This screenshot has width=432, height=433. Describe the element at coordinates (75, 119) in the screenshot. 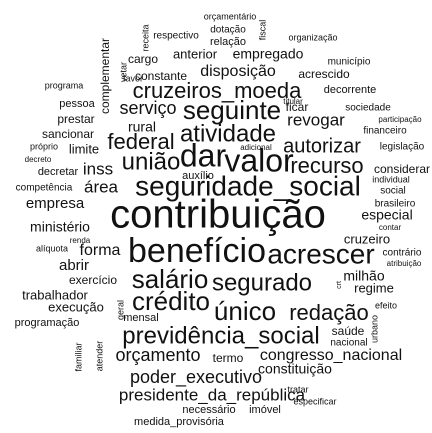

I see `word: prestar` at that location.